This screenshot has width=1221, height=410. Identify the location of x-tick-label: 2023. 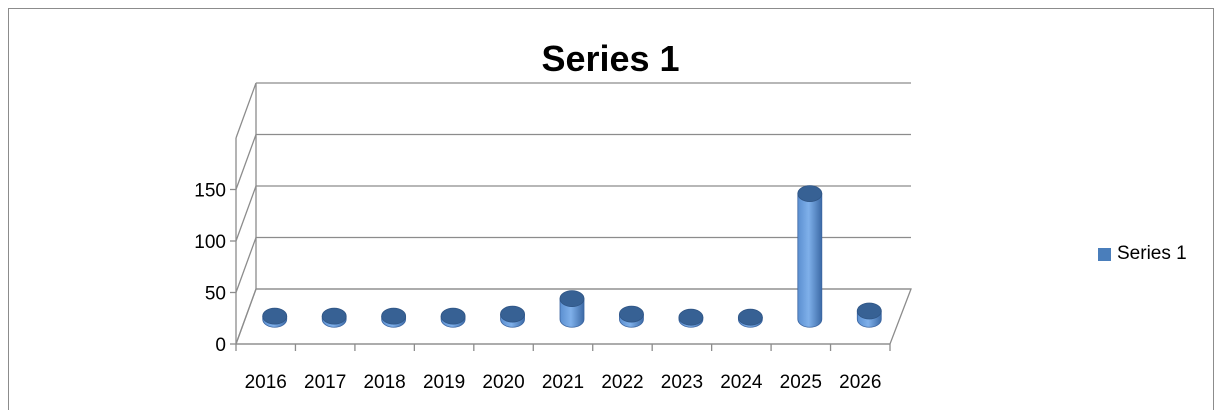
(682, 382).